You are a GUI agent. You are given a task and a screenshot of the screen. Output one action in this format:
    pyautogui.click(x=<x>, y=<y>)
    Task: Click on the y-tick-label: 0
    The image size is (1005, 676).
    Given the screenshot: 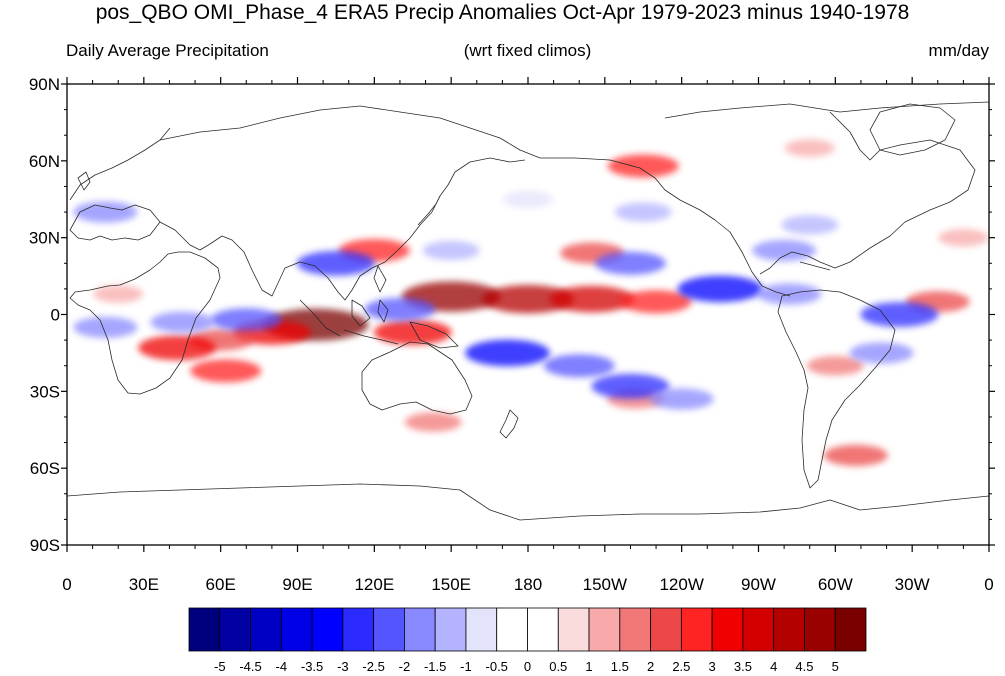 What is the action you would take?
    pyautogui.click(x=55, y=315)
    